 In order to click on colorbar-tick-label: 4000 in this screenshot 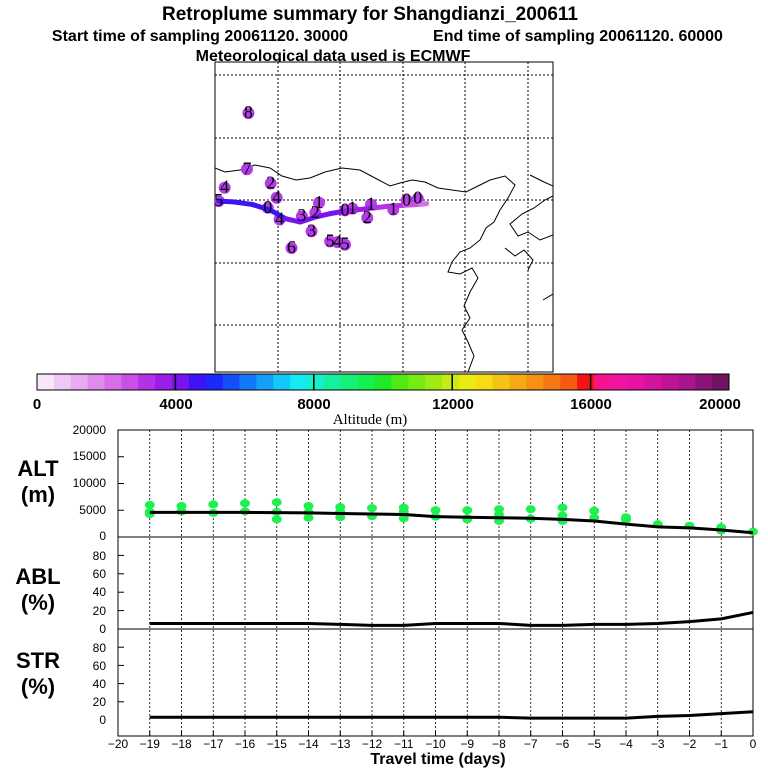, I will do `click(175, 404)`.